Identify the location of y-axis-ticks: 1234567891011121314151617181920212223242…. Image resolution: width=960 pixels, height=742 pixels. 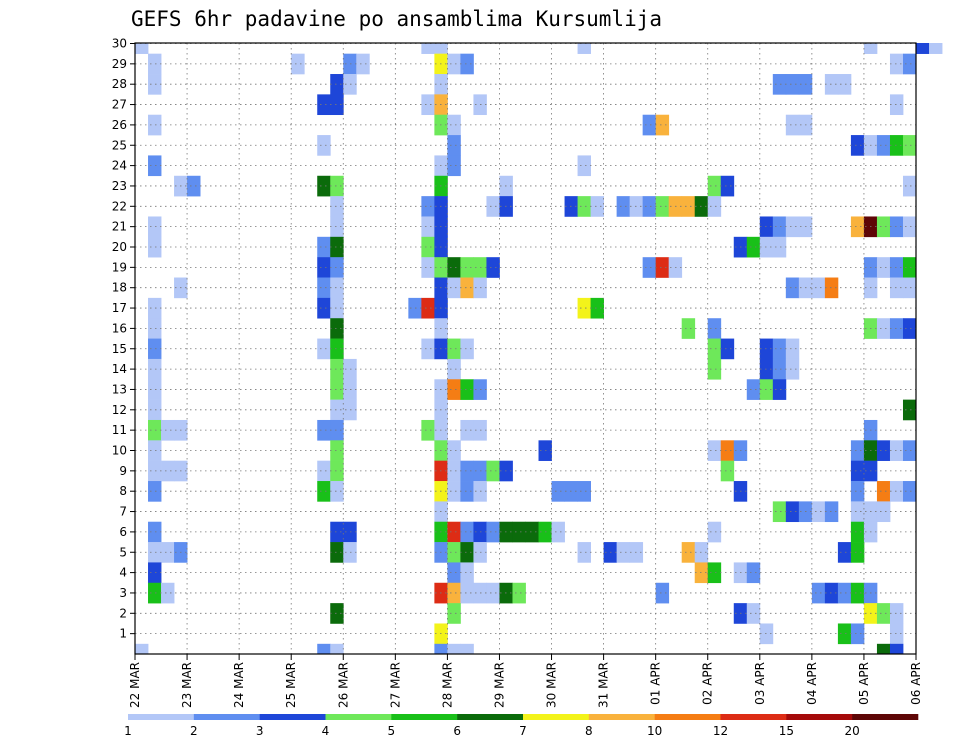
(123, 339).